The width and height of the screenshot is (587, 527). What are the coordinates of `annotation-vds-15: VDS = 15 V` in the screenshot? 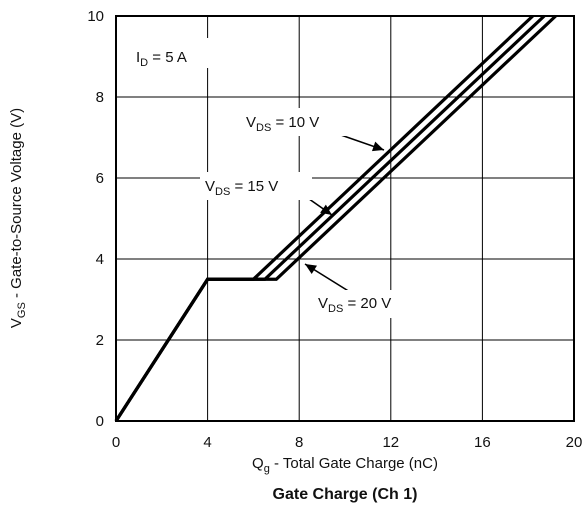 It's located at (241, 188).